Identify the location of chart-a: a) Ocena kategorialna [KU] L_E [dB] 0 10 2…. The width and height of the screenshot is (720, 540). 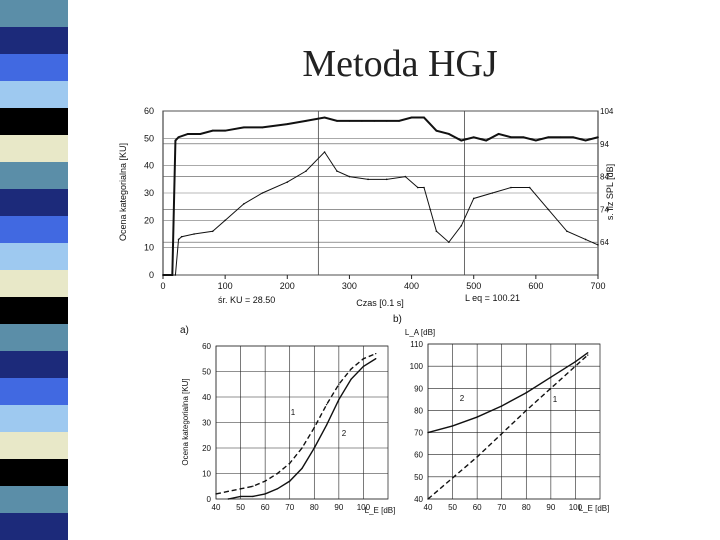
(287, 420).